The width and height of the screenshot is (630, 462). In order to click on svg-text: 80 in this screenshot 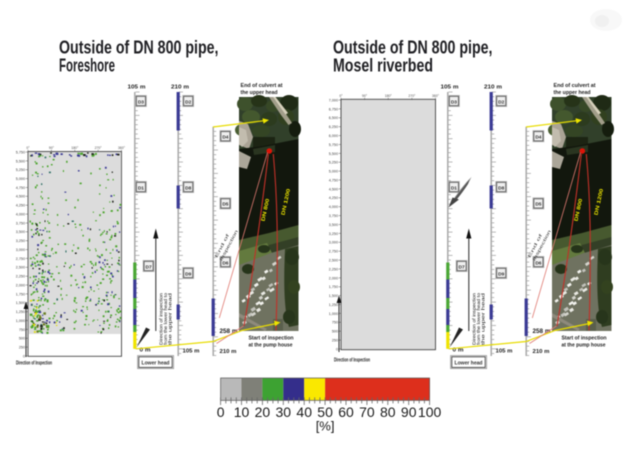, I will do `click(388, 412)`.